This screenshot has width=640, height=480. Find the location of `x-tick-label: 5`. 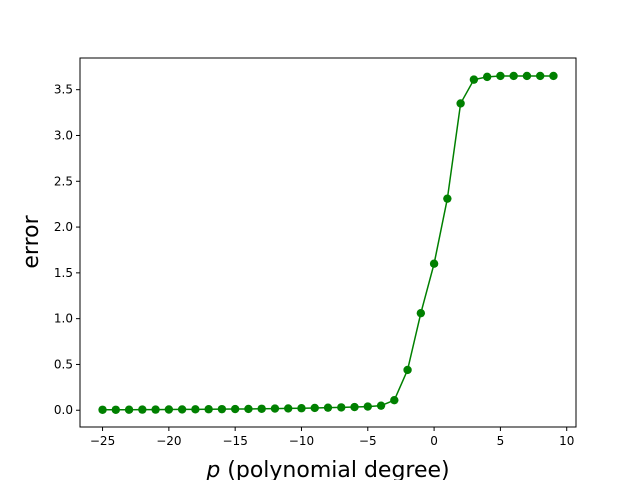

x-tick-label: 5 is located at coordinates (501, 441).